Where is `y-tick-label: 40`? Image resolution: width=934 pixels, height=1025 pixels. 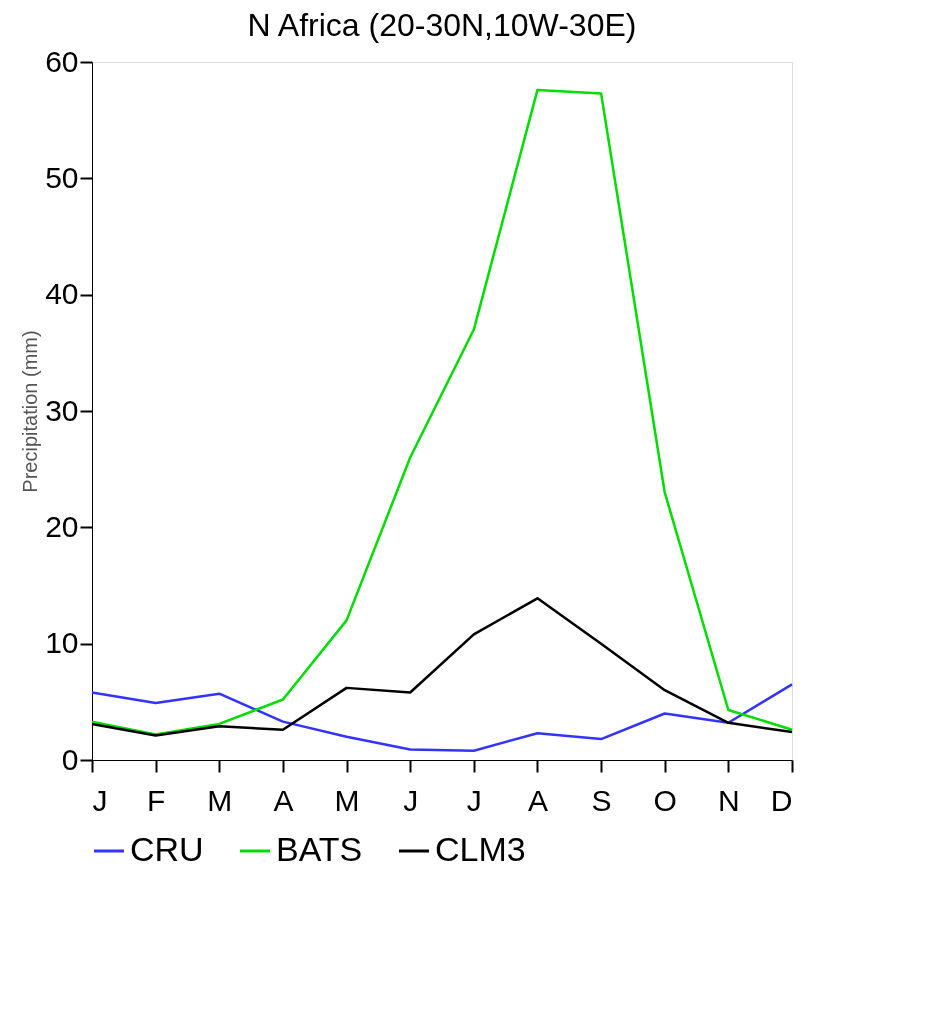 y-tick-label: 40 is located at coordinates (62, 294).